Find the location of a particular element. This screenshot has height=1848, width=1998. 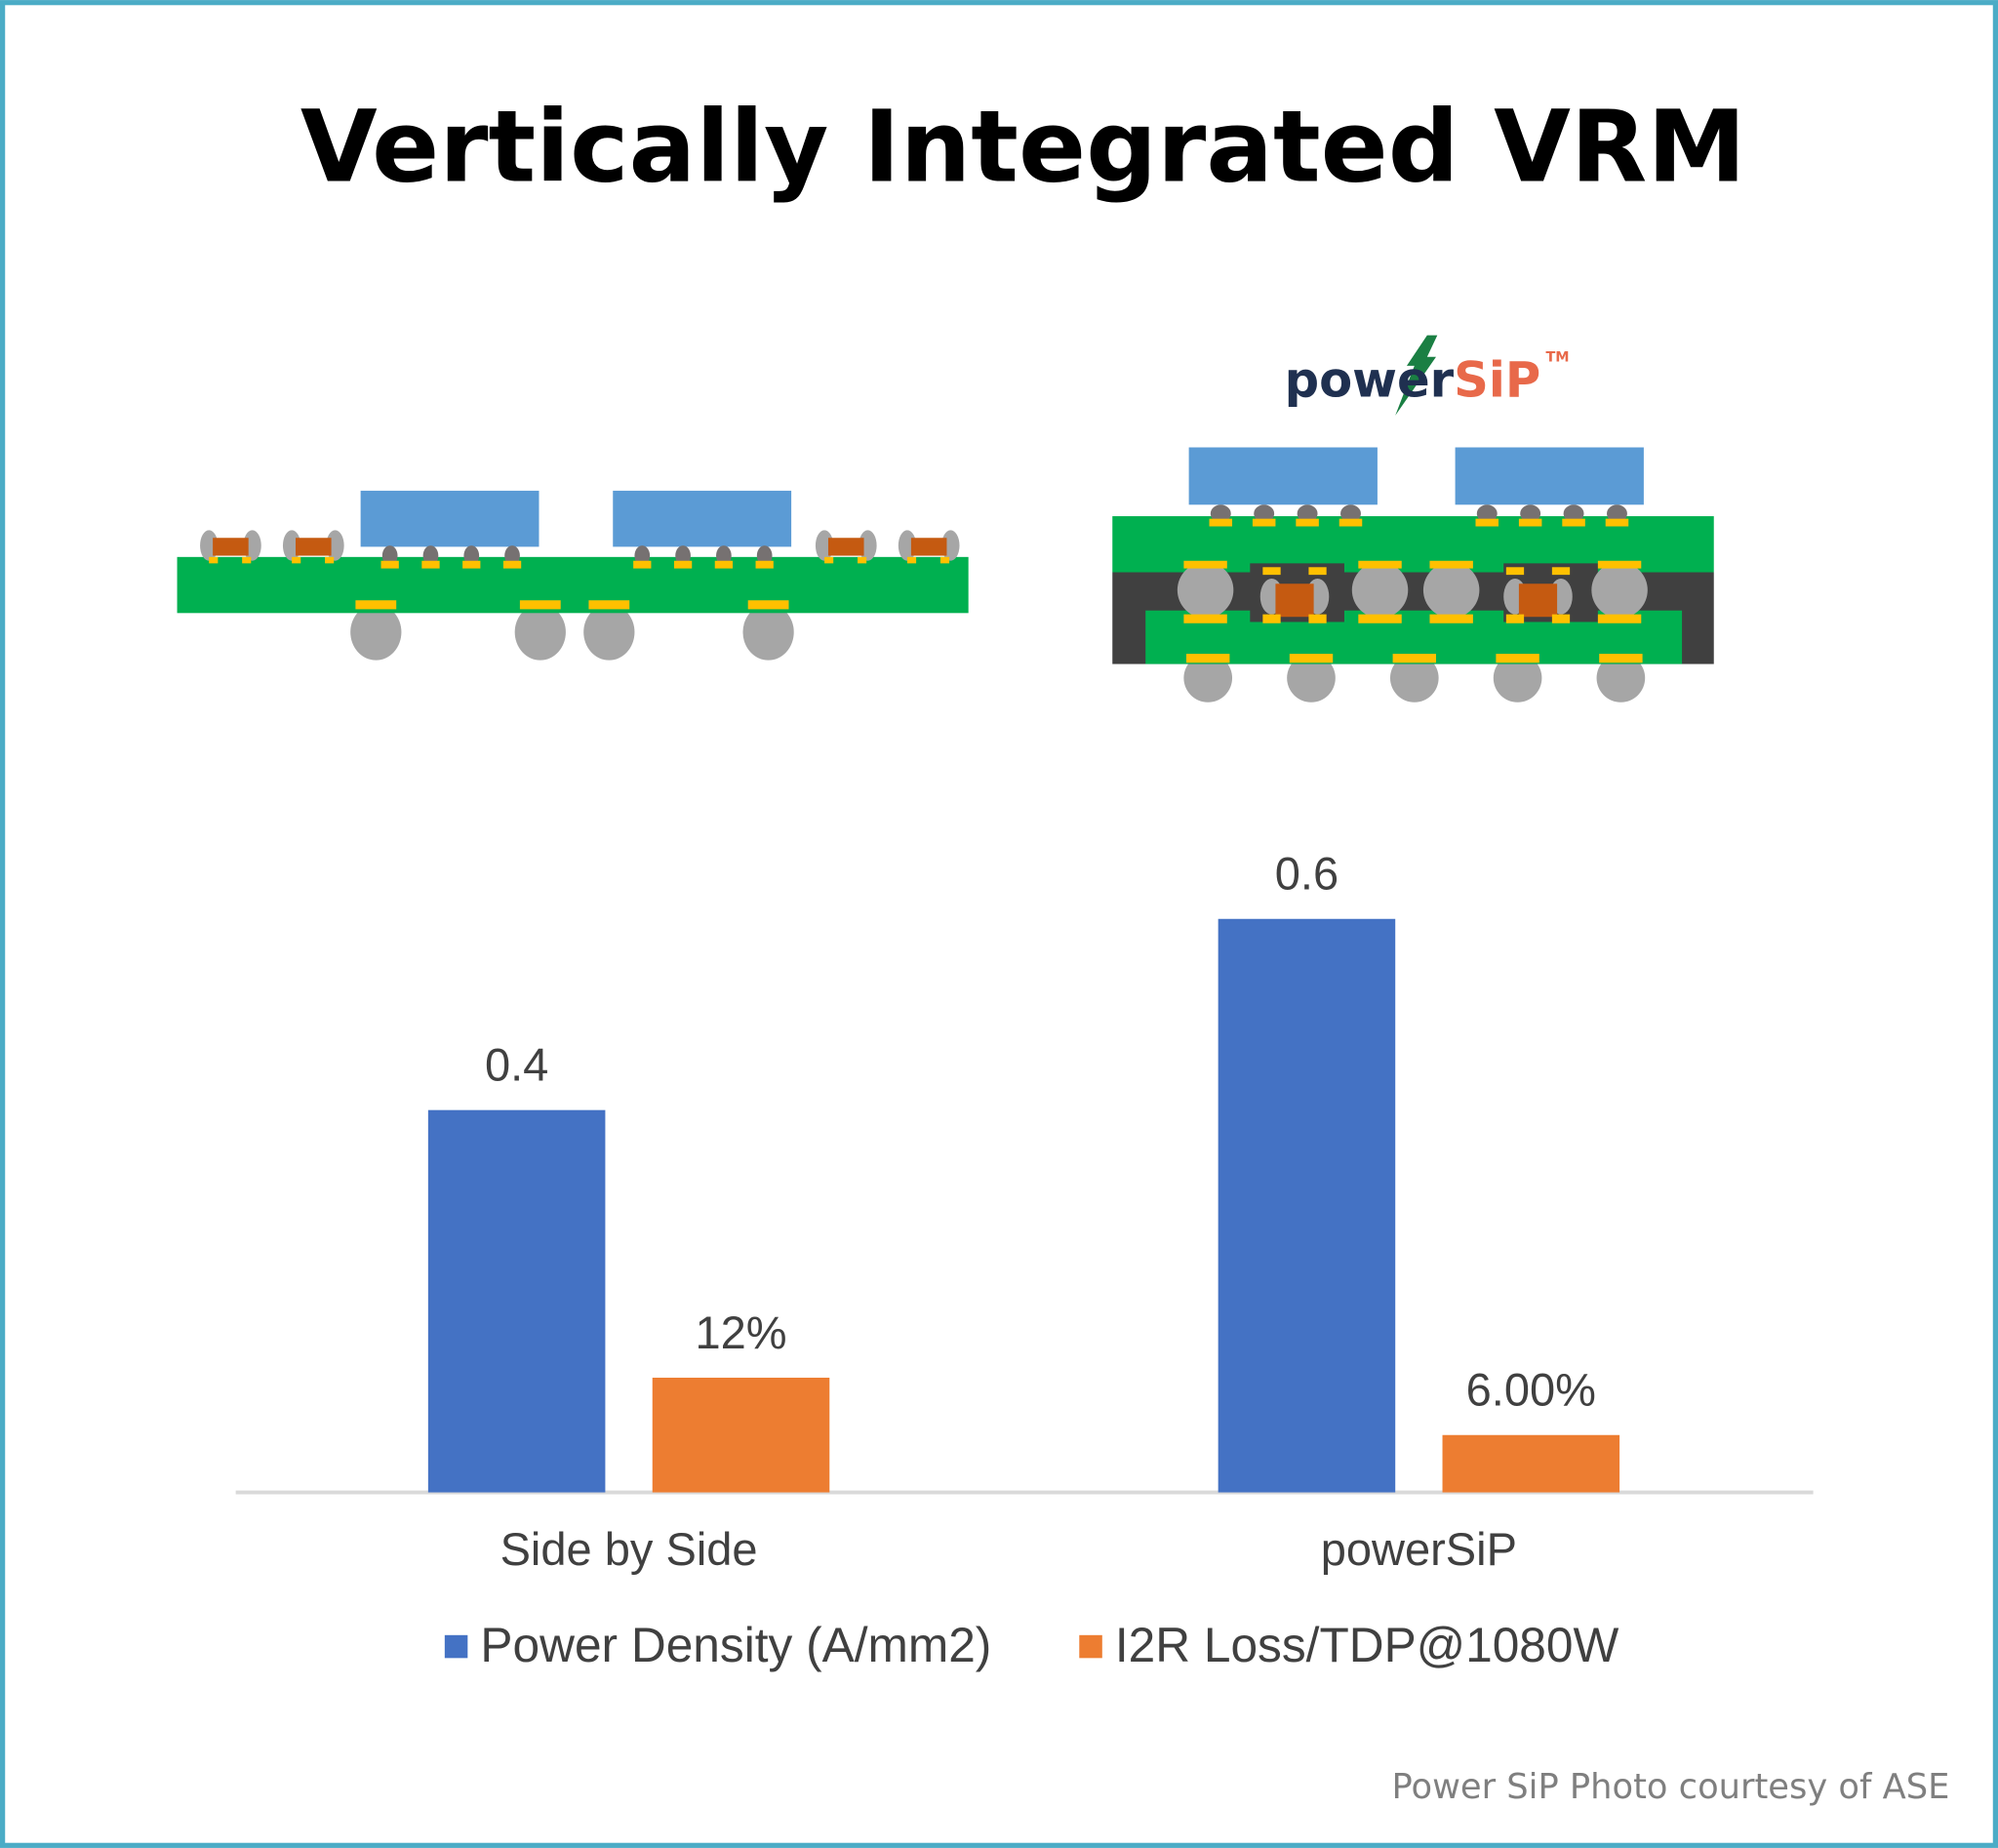

slide-title: Vertically Integrated VRM is located at coordinates (1023, 148).